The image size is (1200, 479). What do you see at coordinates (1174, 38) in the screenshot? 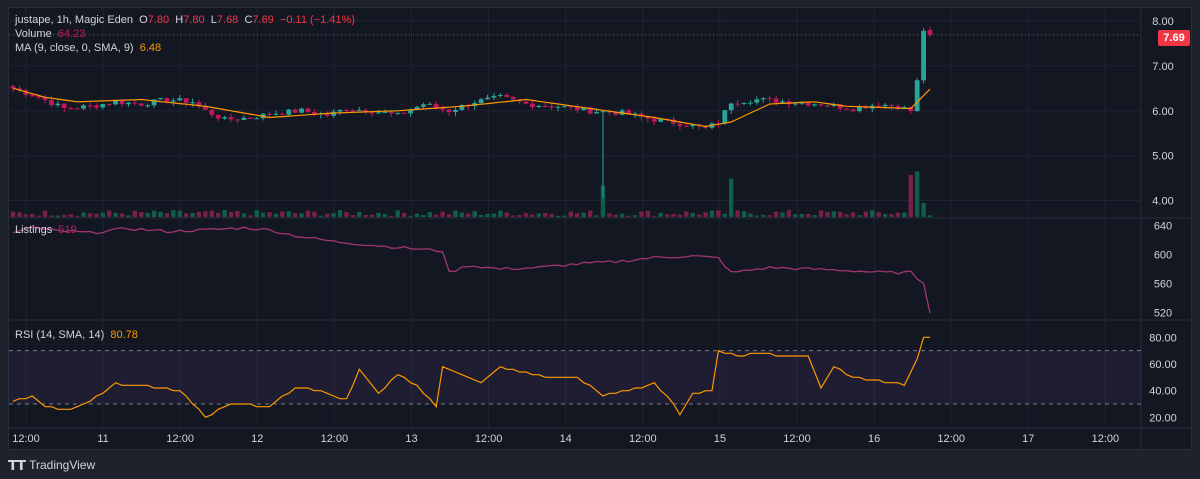
I see `last-price-badge: 7.69` at bounding box center [1174, 38].